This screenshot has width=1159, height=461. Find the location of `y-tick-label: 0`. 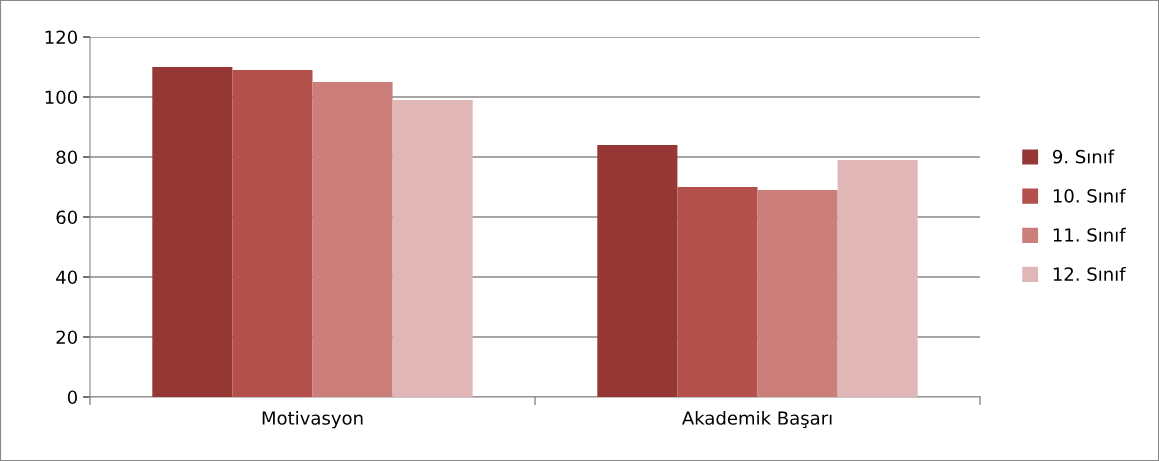

y-tick-label: 0 is located at coordinates (72, 397).